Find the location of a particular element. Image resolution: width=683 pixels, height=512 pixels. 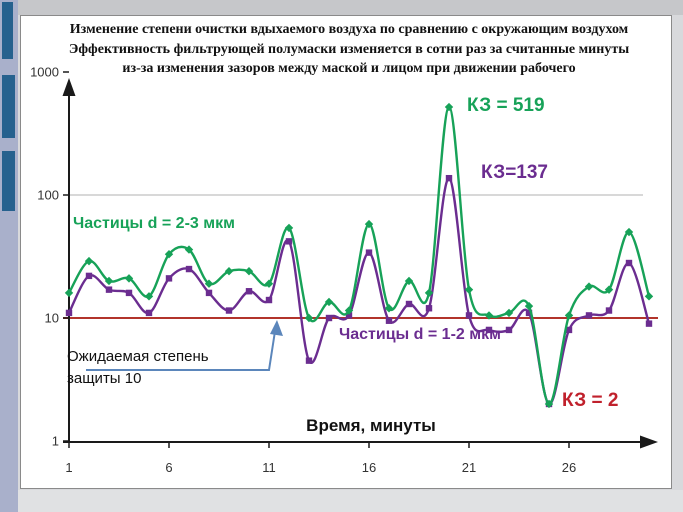

min-label-kz2: КЗ = 2 is located at coordinates (590, 400).